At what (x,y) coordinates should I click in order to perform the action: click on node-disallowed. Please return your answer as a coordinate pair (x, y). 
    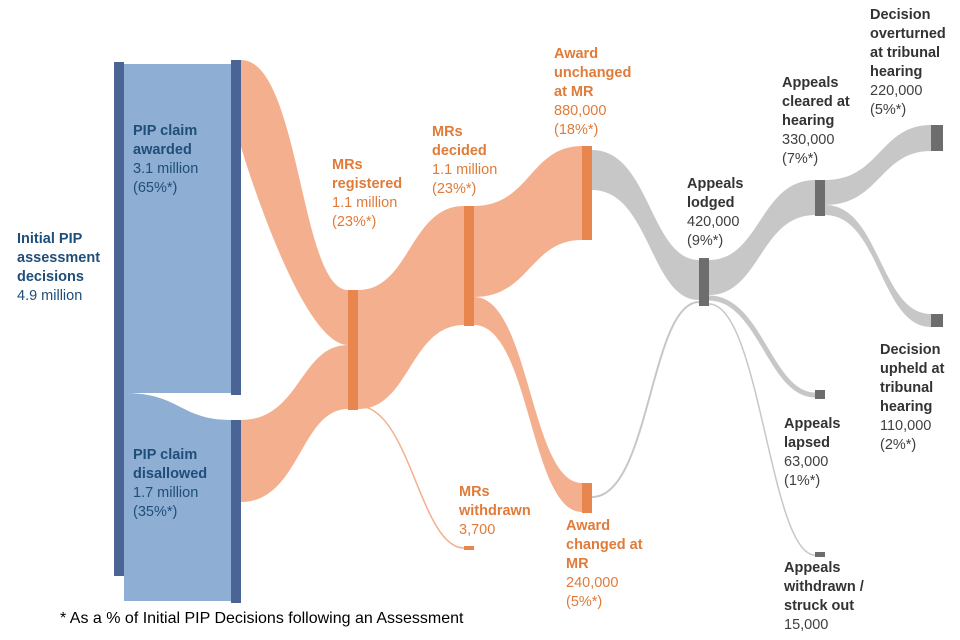
    Looking at the image, I should click on (236, 511).